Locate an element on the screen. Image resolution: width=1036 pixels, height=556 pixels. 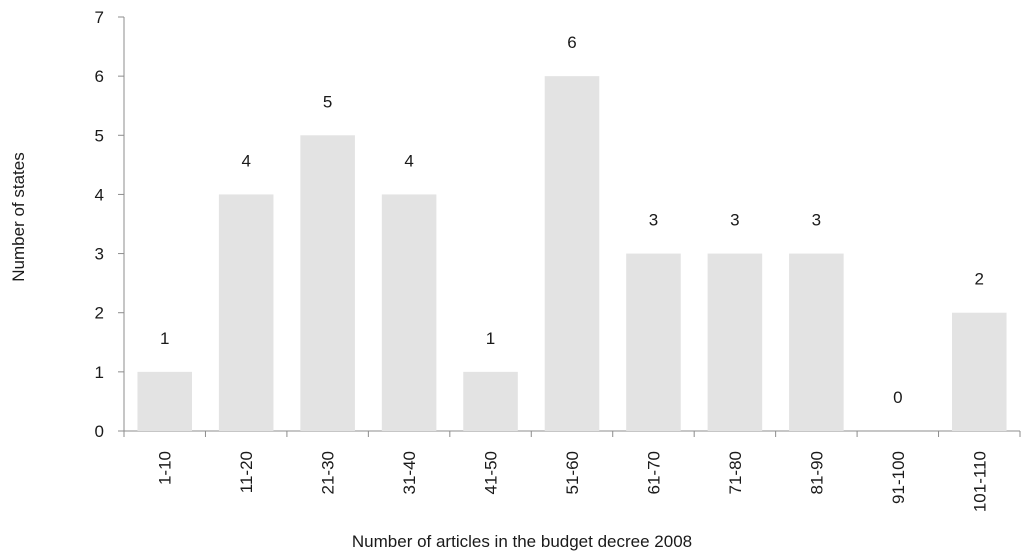
x-tick-label: 21-30 is located at coordinates (328, 472).